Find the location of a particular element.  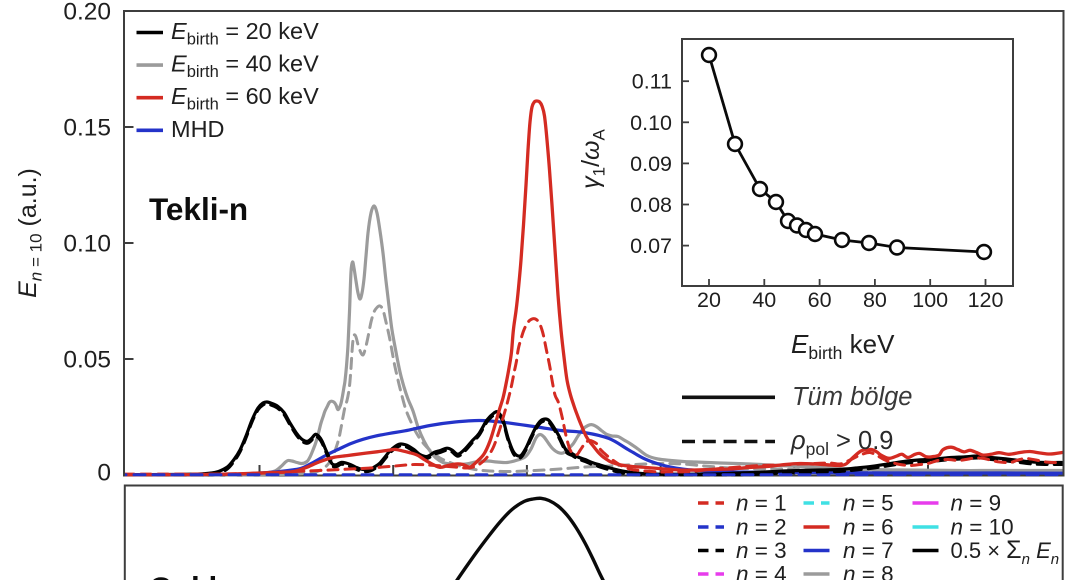

svg-text: 0 is located at coordinates (104, 473).